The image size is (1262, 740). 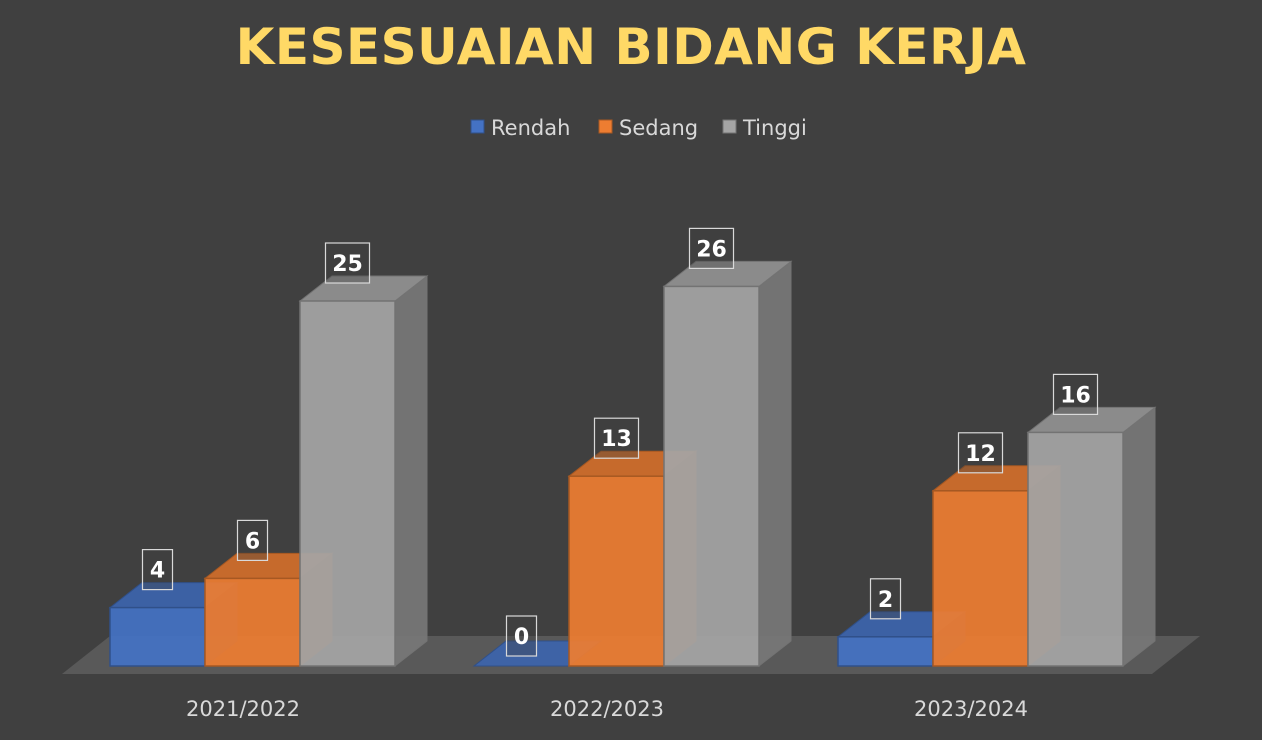 I want to click on data-label-text: 12, so click(x=980, y=454).